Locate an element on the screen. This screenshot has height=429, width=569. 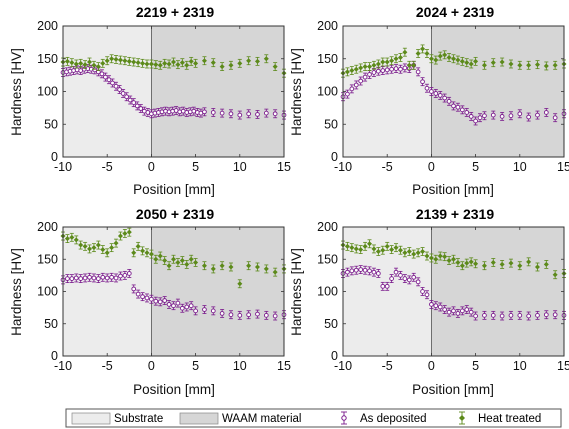
legend-substrate-swatch is located at coordinates (91, 418).